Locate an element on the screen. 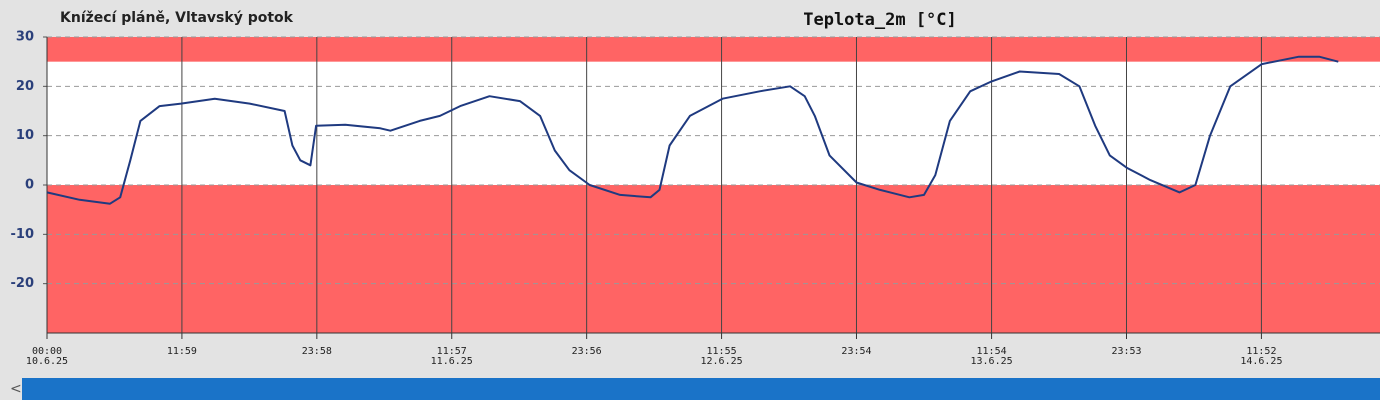 The image size is (1380, 400). y-tick-label: -20 is located at coordinates (23, 283).